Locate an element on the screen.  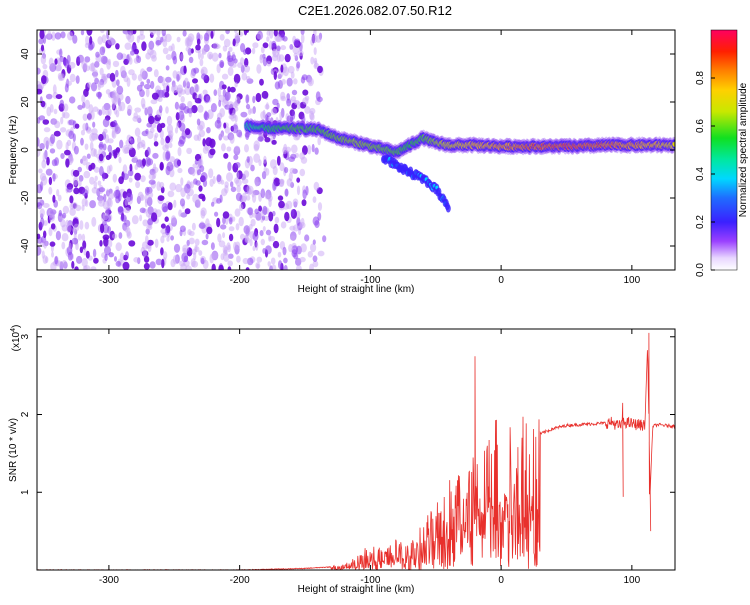
spectrogram-x-label: Height of straight line (km) is located at coordinates (356, 289).